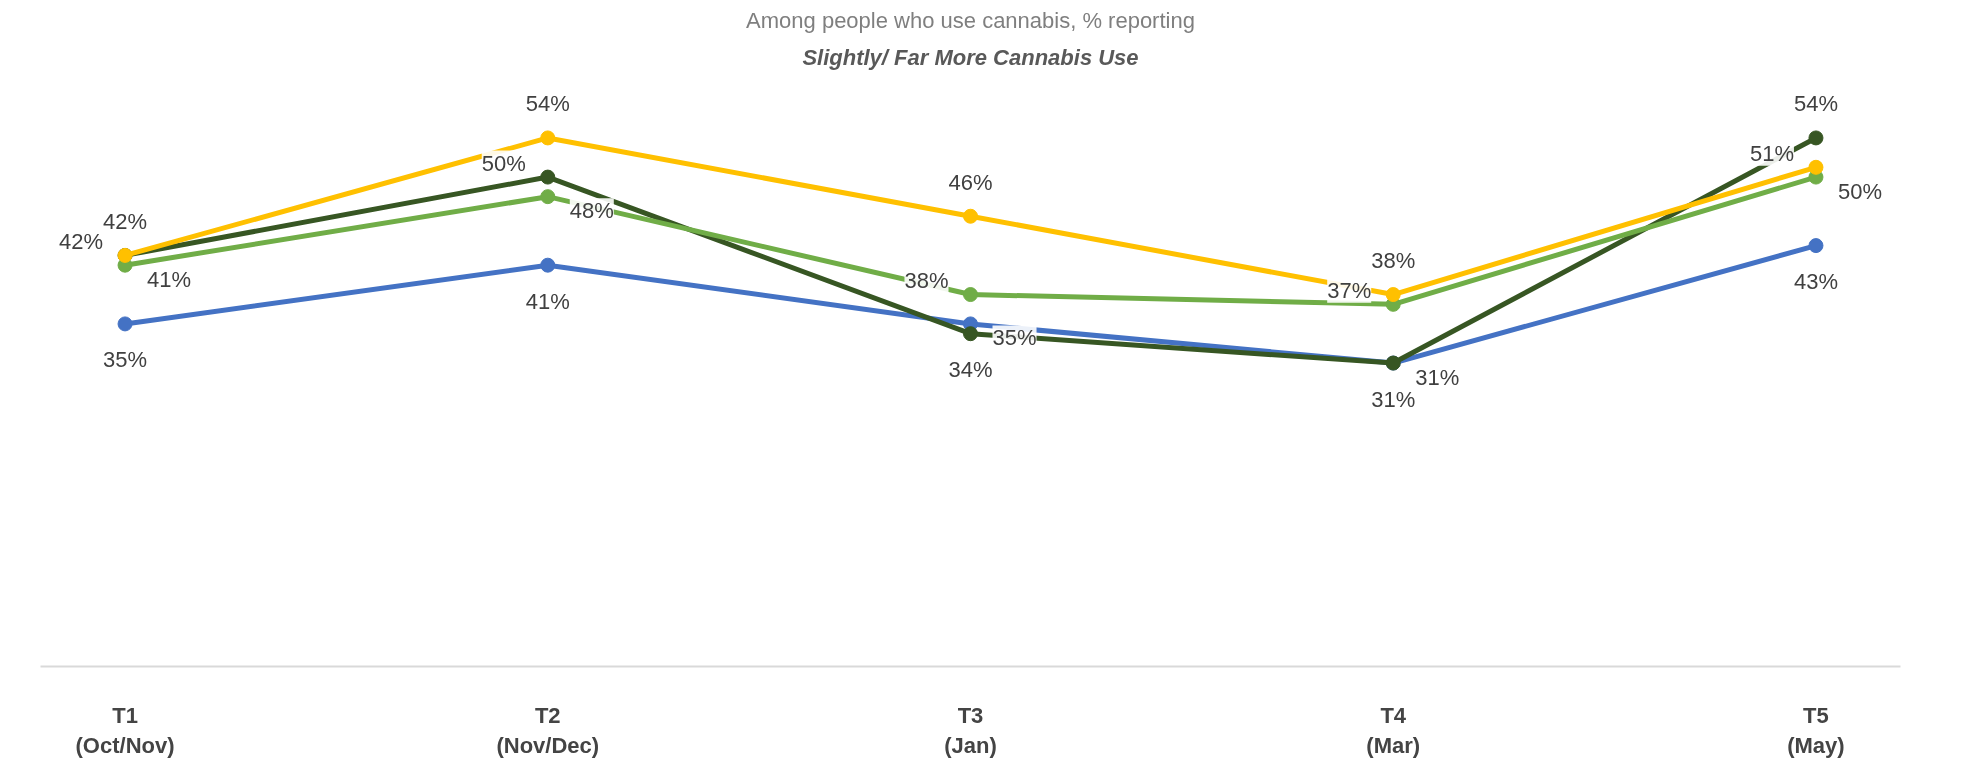 The width and height of the screenshot is (1982, 775). What do you see at coordinates (970, 57) in the screenshot?
I see `chart-subtitle: Slightly/ Far More Cannabis Use` at bounding box center [970, 57].